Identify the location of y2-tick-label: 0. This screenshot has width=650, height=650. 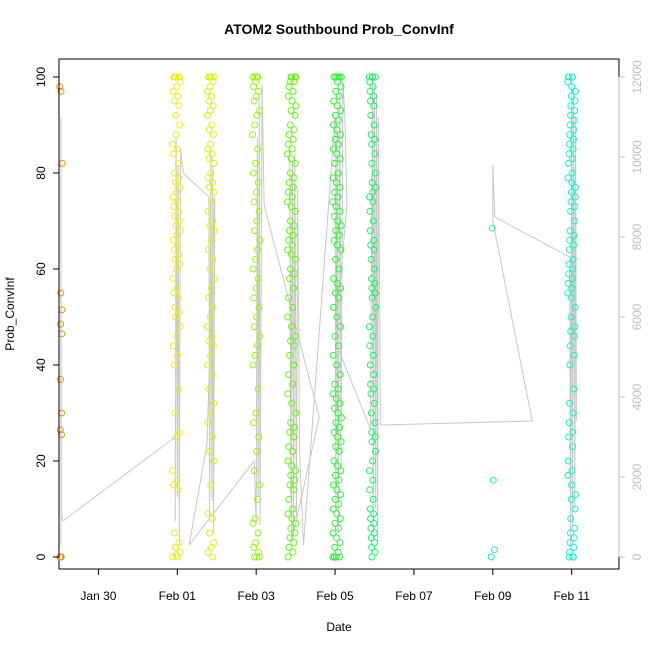
(637, 556).